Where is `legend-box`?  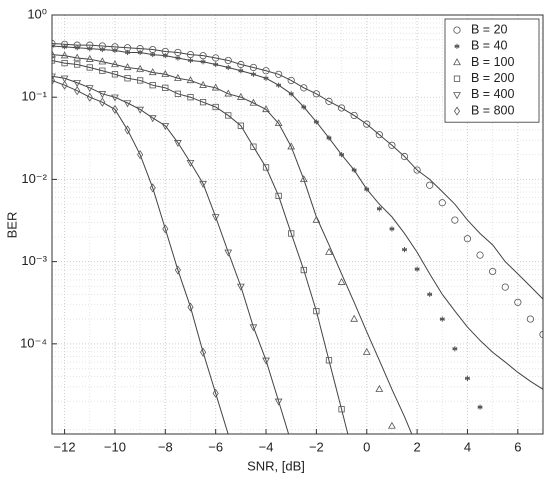
legend-box is located at coordinates (492, 70).